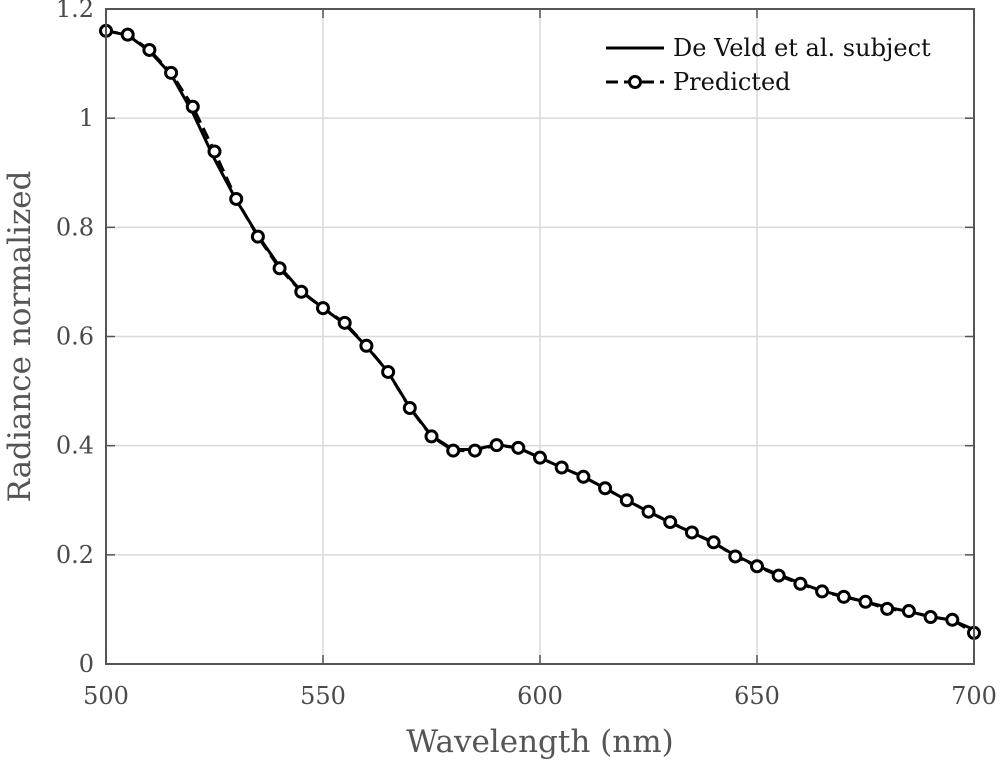 This screenshot has width=1004, height=760. What do you see at coordinates (106, 696) in the screenshot?
I see `x-tick-label: 500` at bounding box center [106, 696].